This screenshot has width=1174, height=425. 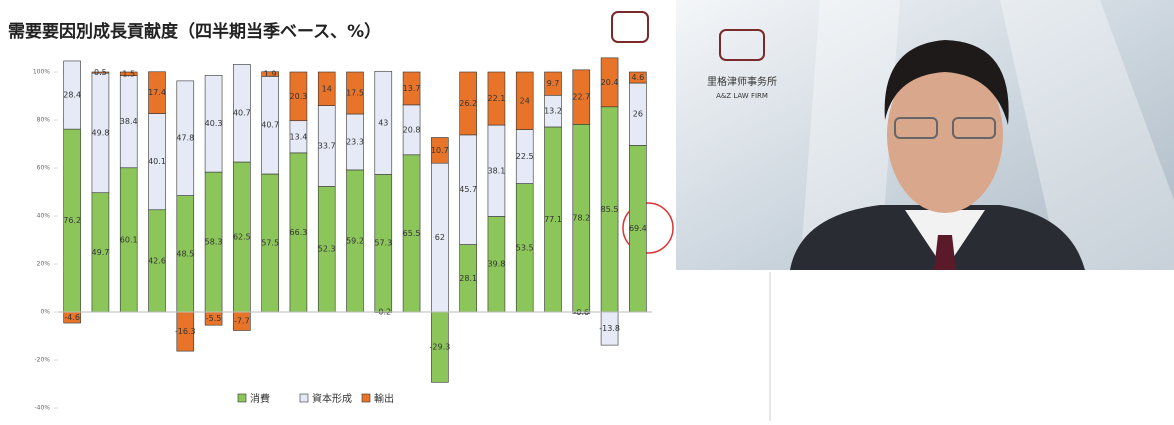 What do you see at coordinates (383, 122) in the screenshot?
I see `data-label: 43` at bounding box center [383, 122].